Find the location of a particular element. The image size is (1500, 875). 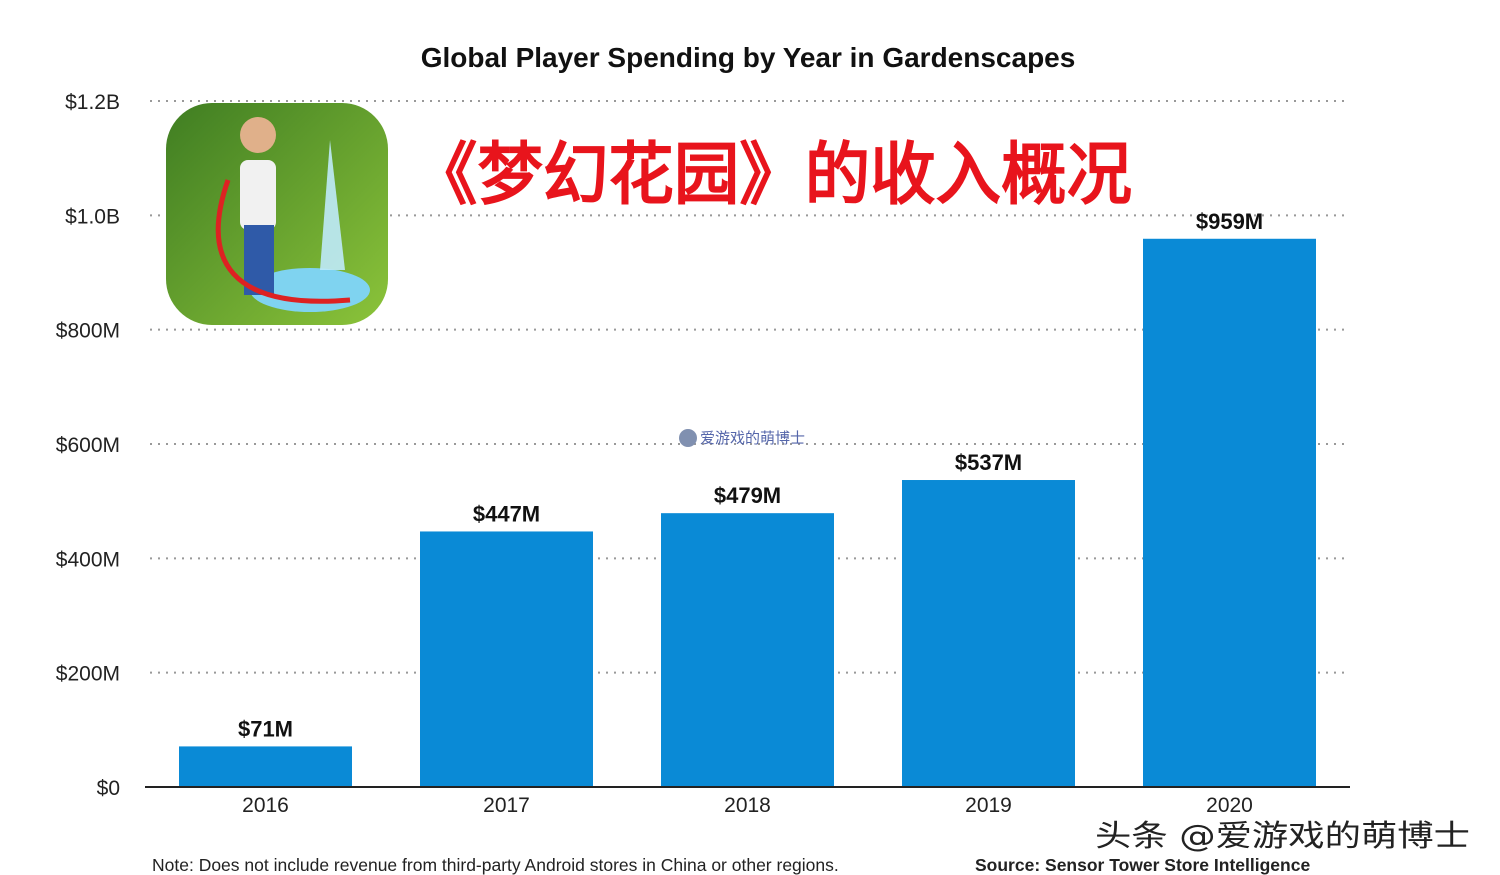

svg-text: 爱游戏的萌博士 is located at coordinates (752, 438).